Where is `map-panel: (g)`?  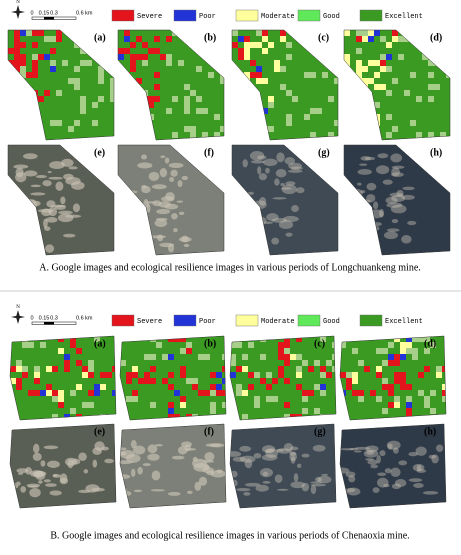 map-panel: (g) is located at coordinates (283, 466).